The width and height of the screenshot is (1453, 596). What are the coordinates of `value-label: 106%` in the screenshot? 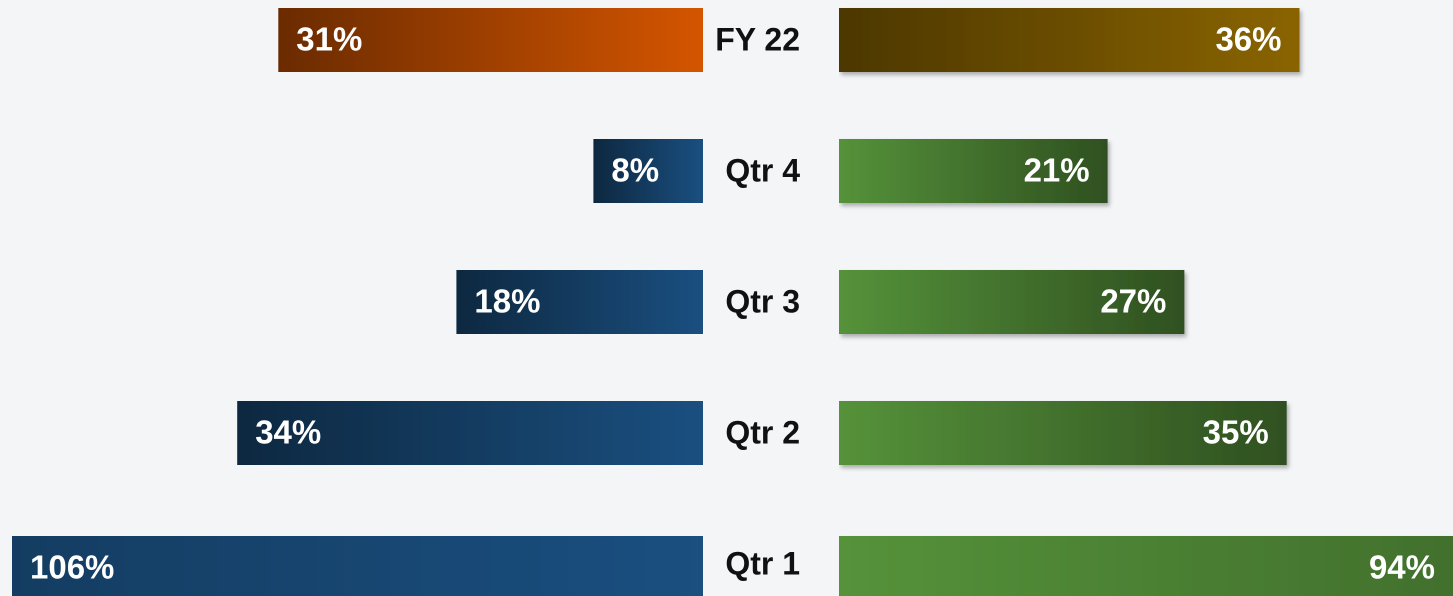 It's located at (72, 567).